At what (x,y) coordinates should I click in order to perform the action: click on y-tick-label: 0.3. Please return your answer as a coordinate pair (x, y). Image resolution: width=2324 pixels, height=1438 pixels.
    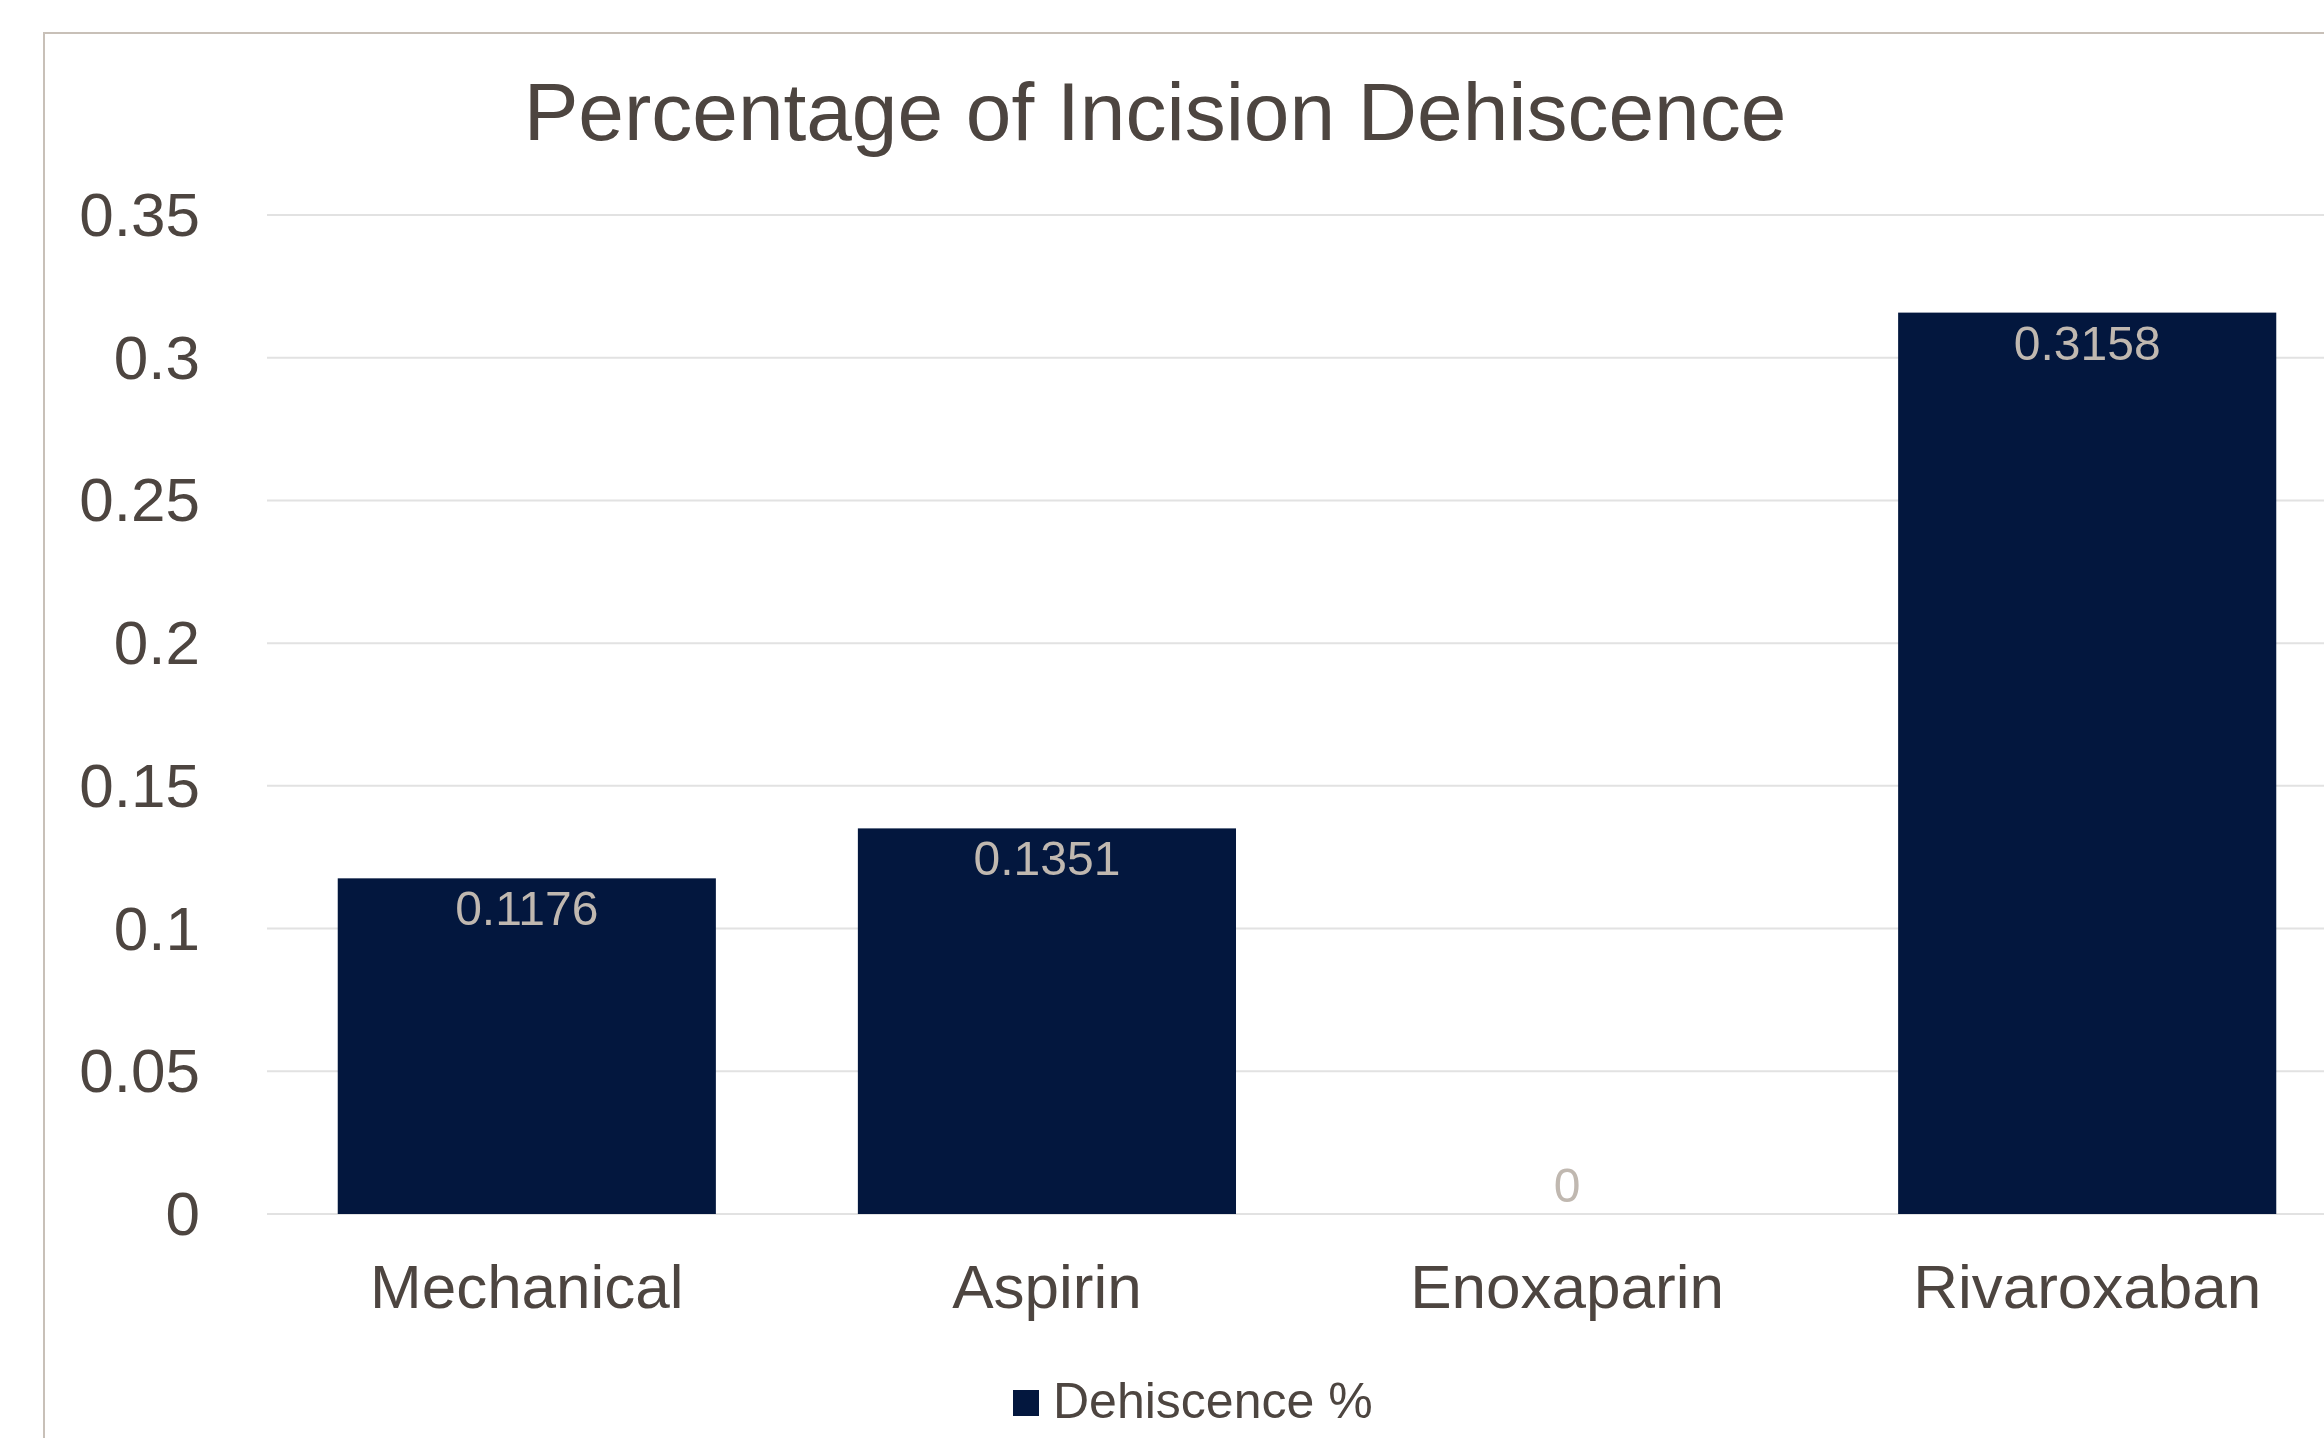
    Looking at the image, I should click on (156, 357).